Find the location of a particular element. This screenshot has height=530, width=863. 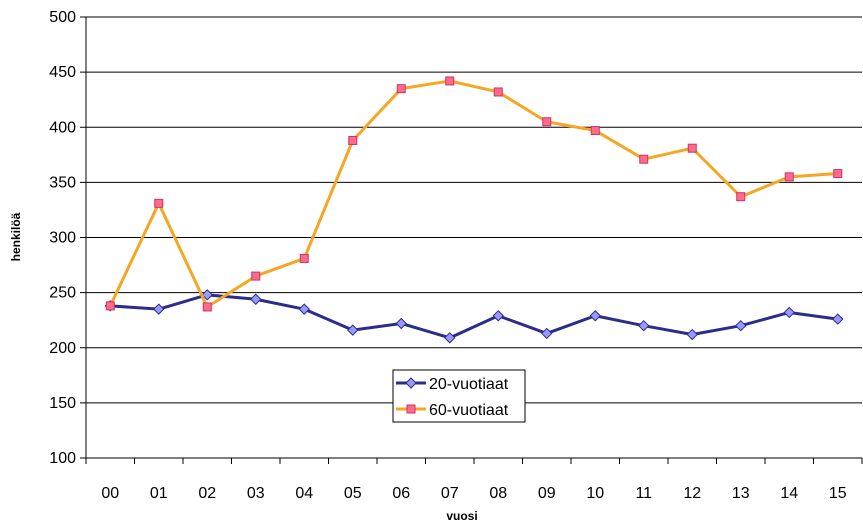

y-tick-label: 150 is located at coordinates (62, 403).